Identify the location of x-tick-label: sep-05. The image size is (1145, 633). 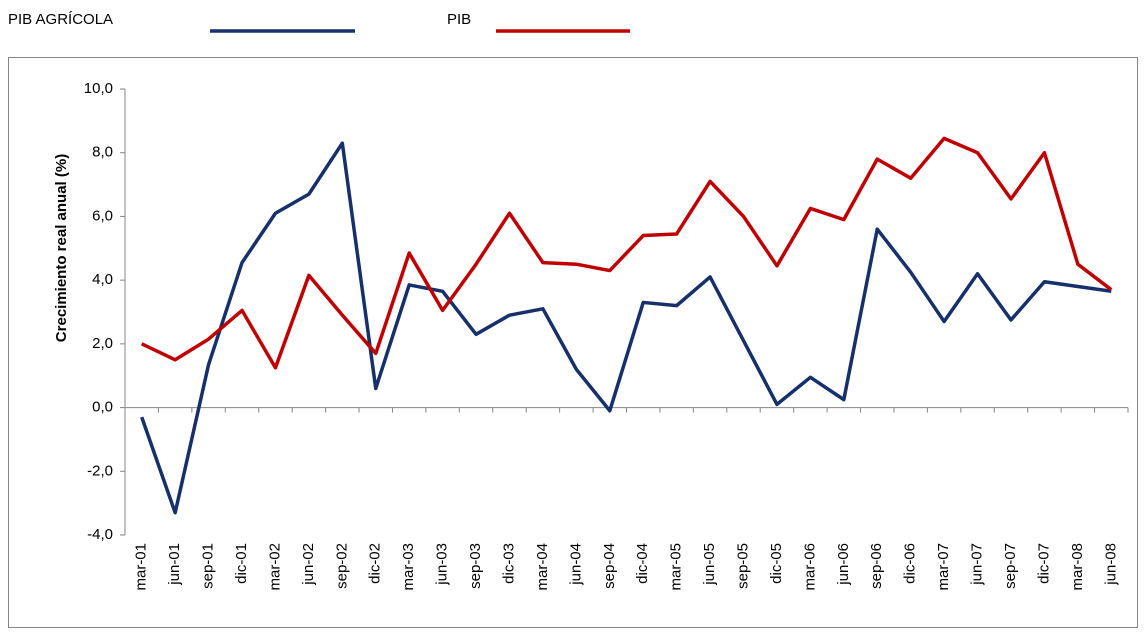
(742, 566).